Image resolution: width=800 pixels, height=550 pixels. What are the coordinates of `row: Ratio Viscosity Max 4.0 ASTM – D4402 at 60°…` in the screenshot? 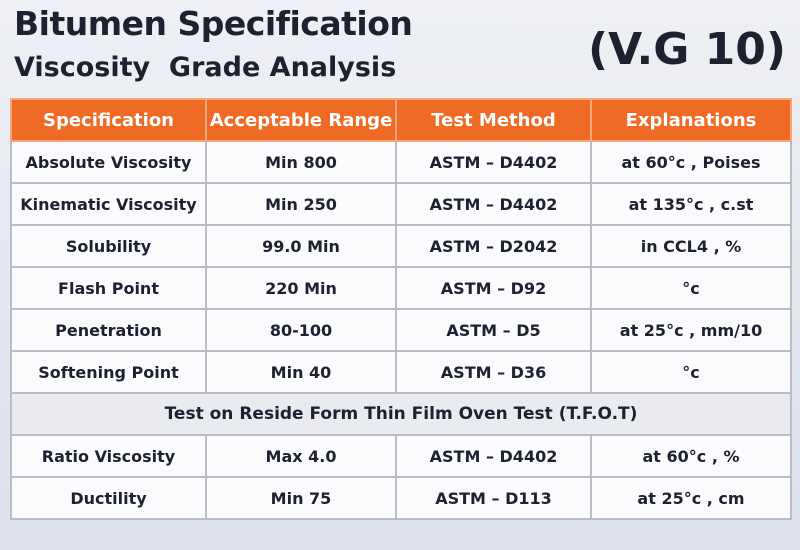 It's located at (401, 456).